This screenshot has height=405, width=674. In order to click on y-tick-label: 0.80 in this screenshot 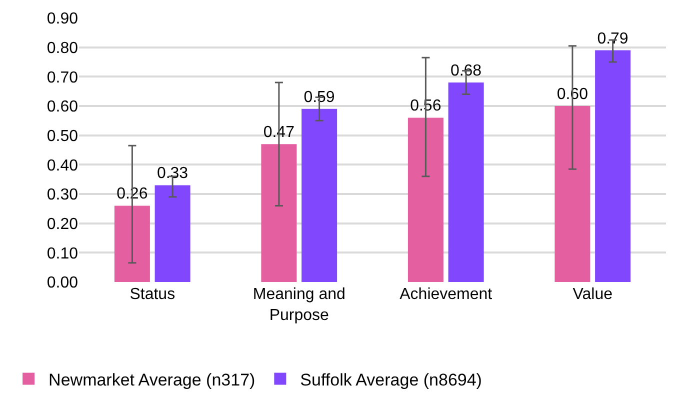, I will do `click(62, 48)`.